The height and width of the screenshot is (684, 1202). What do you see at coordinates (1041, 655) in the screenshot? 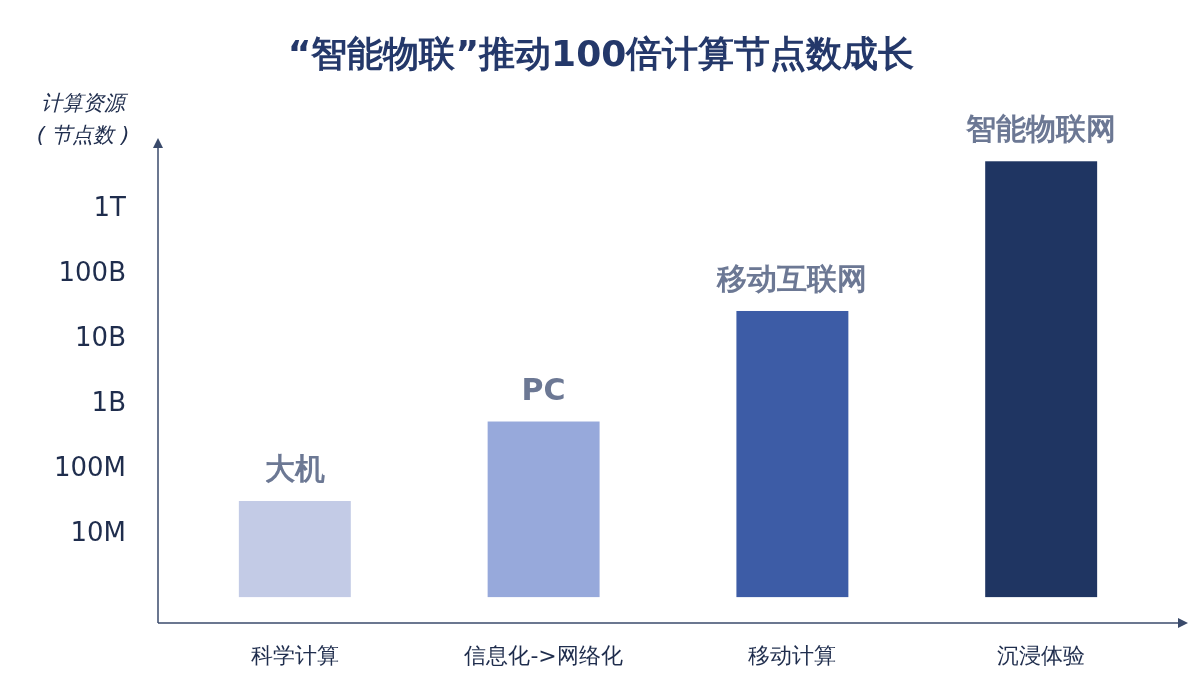
I see `x-tick-label: 沉浸体验` at bounding box center [1041, 655].